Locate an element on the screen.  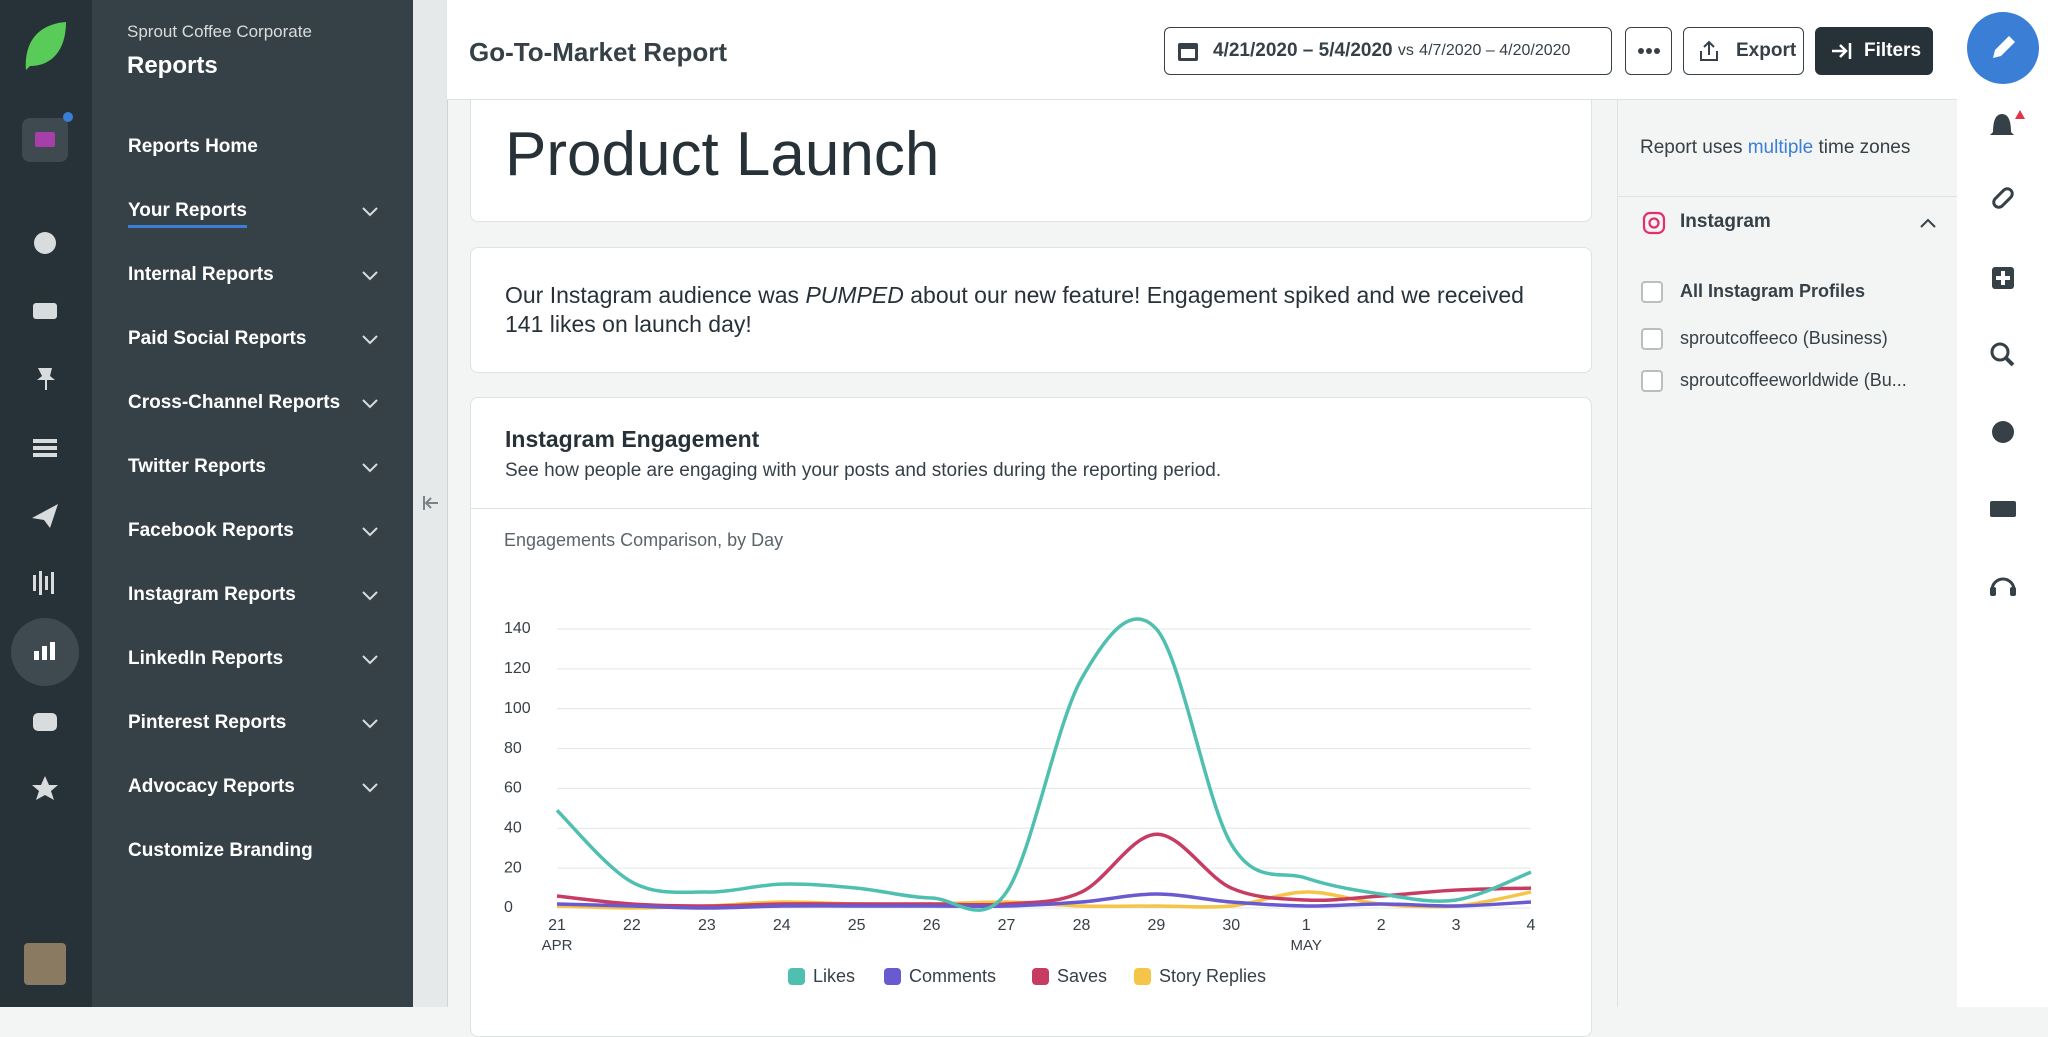
note-text: Our Instagram audience was is located at coordinates (655, 295).